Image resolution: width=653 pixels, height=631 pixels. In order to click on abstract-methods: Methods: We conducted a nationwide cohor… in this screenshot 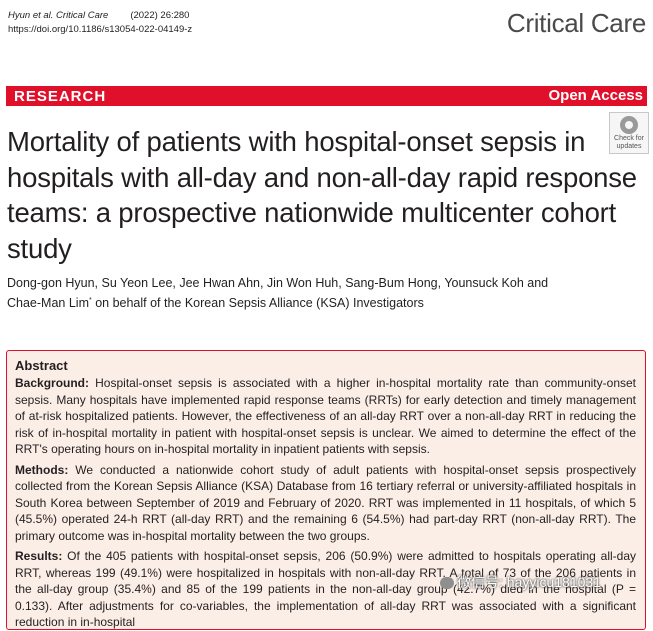, I will do `click(325, 503)`.